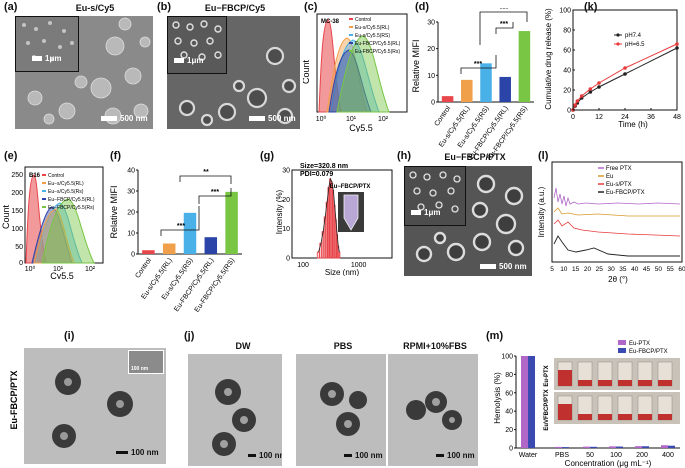 This screenshot has width=685, height=468. I want to click on panel-b-sem-image: 1μm 500 nm, so click(233, 72).